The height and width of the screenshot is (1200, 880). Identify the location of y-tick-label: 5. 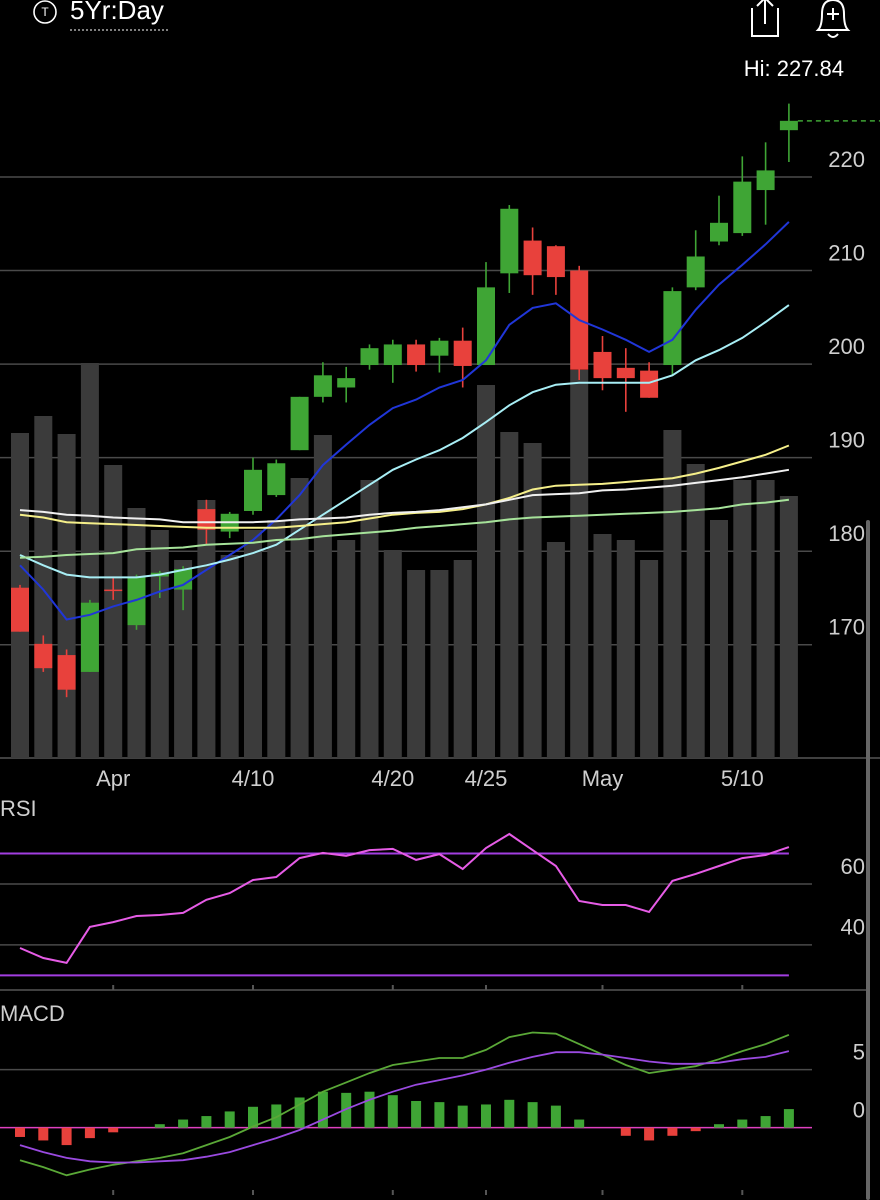
(859, 1051).